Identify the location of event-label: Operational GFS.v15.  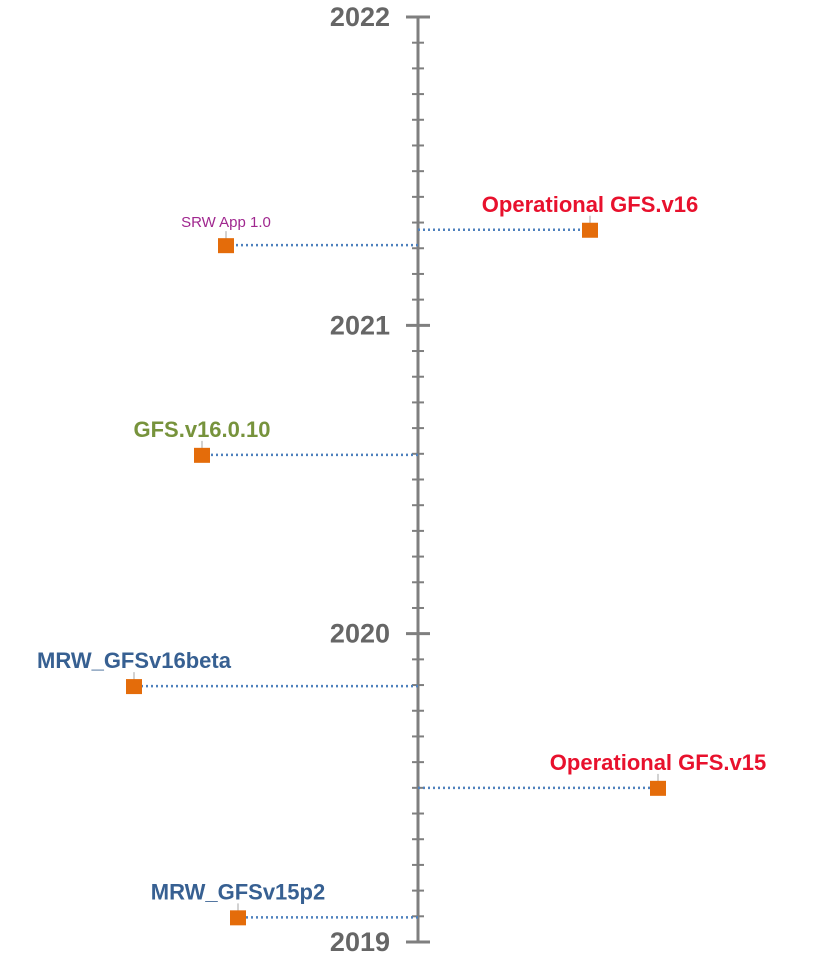
(658, 762).